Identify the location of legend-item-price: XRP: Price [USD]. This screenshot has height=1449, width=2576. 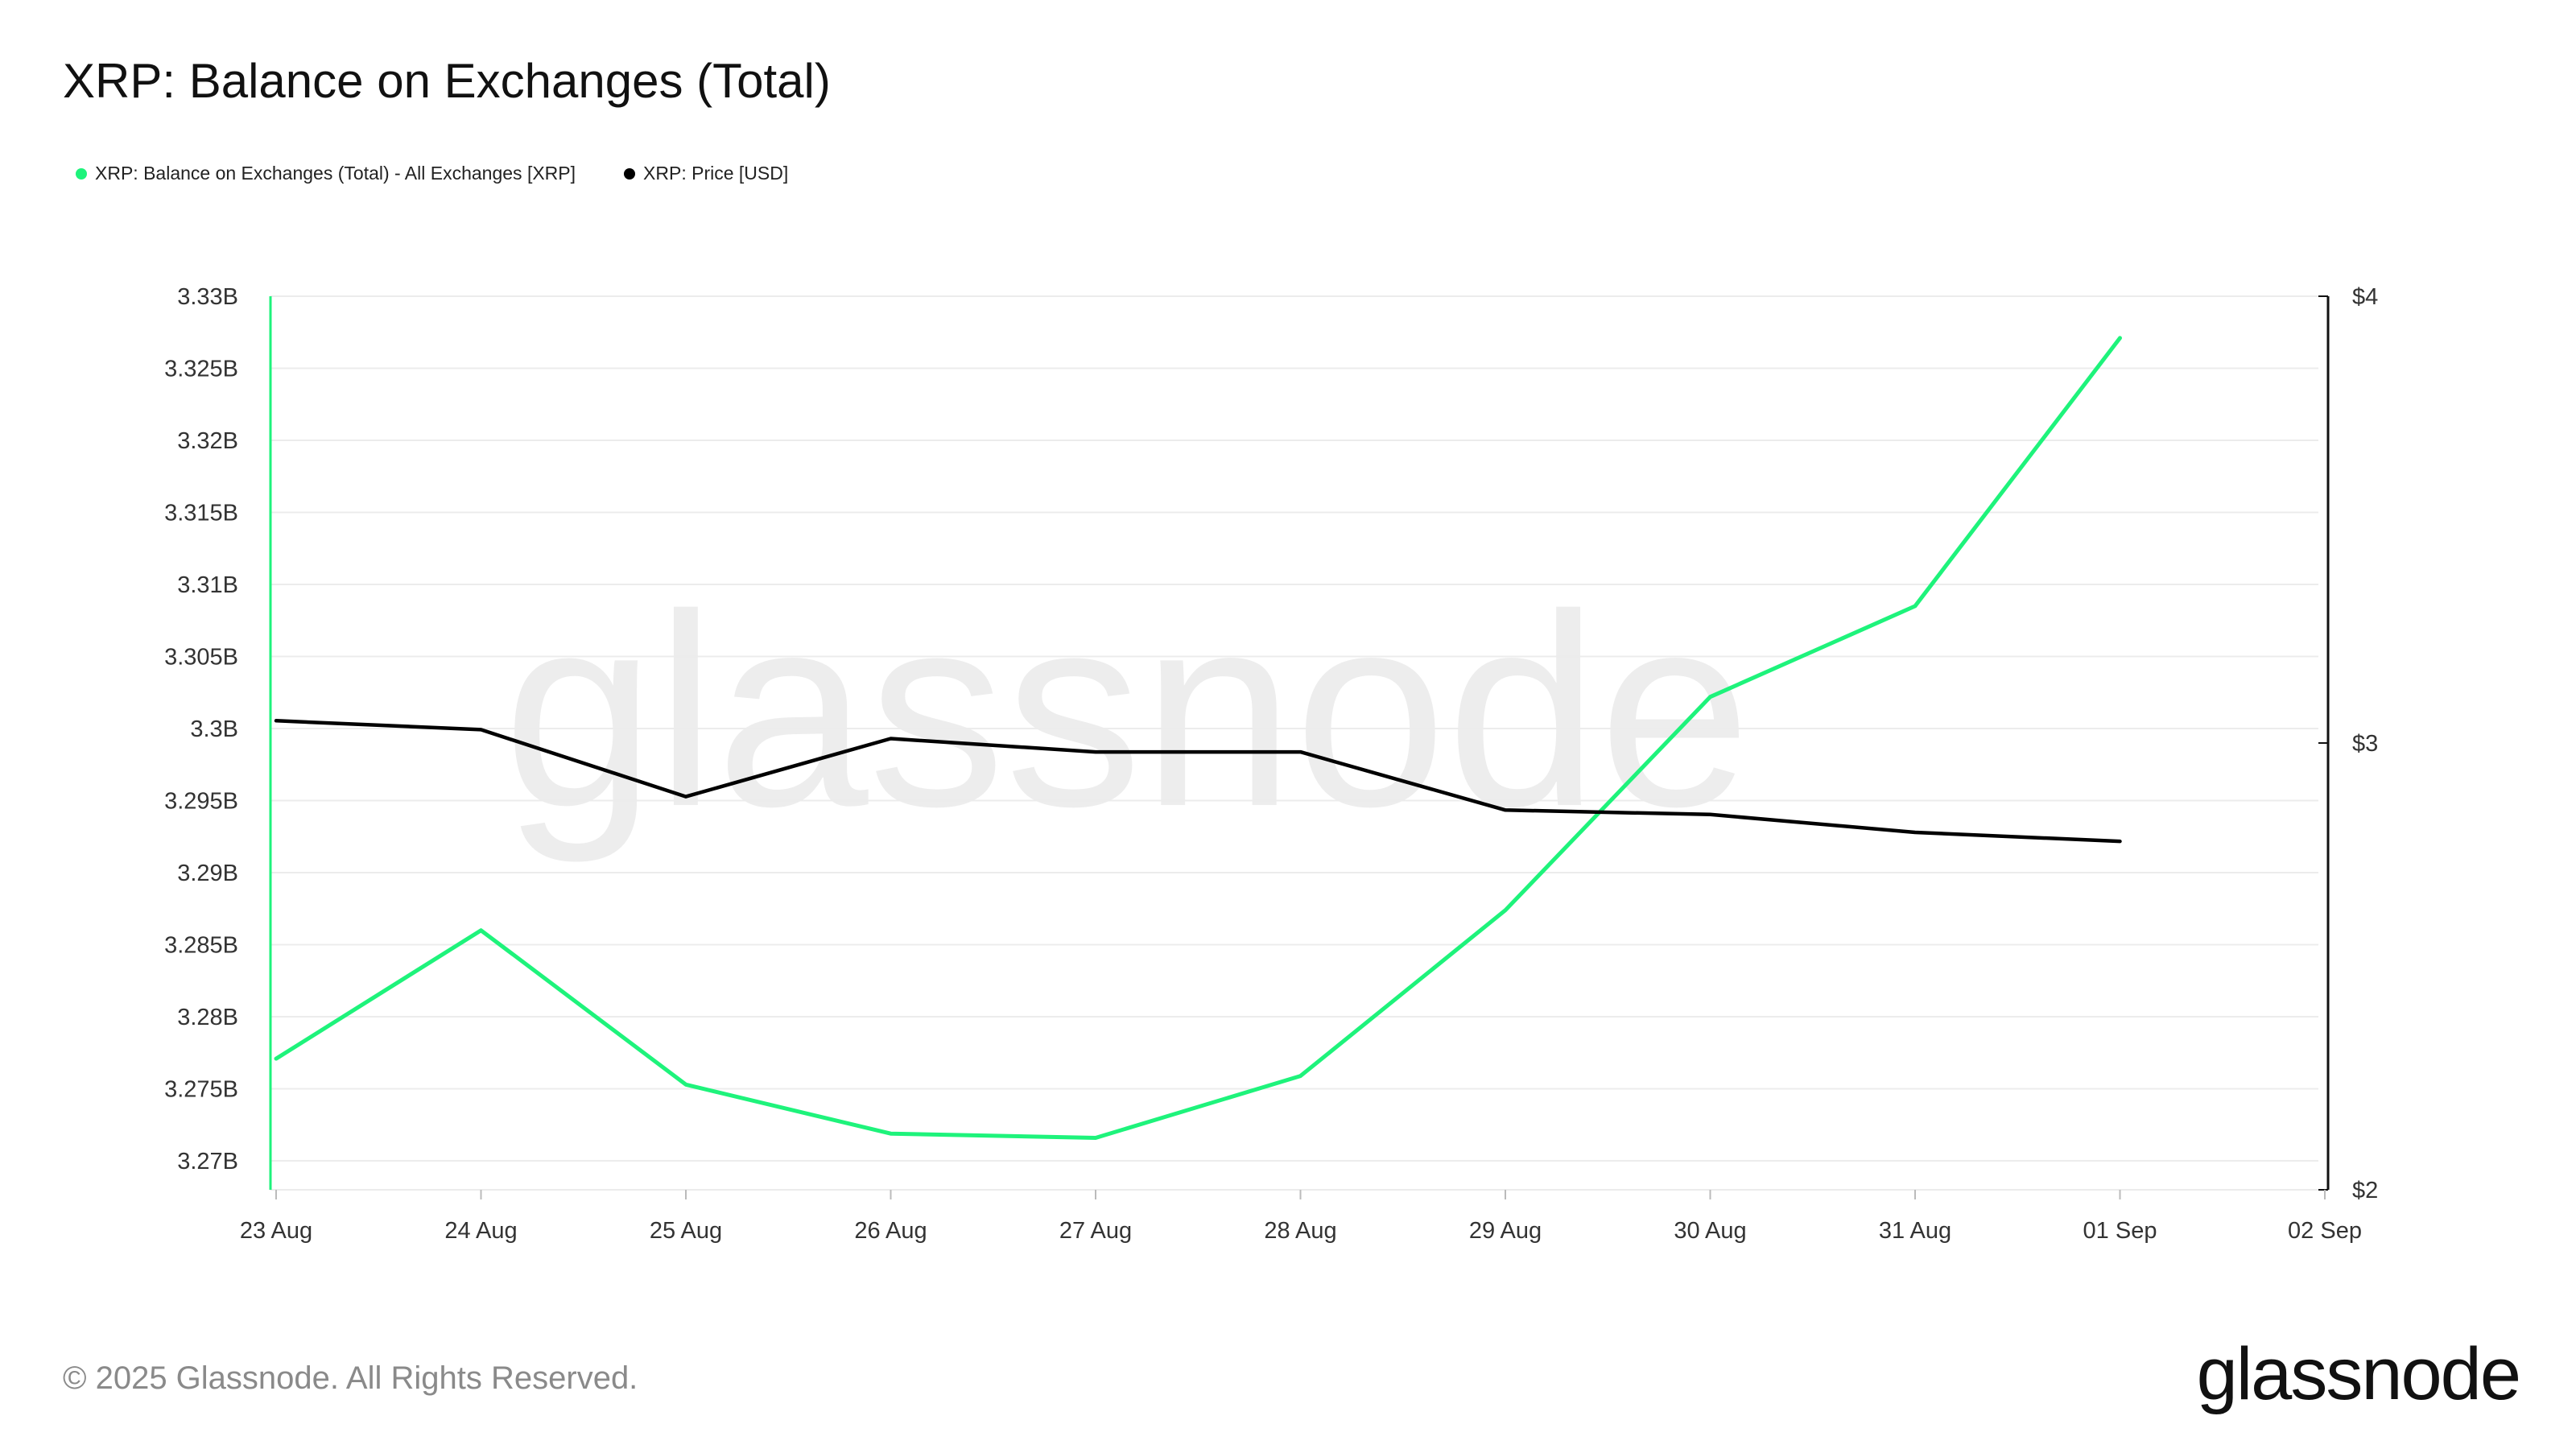
(706, 173).